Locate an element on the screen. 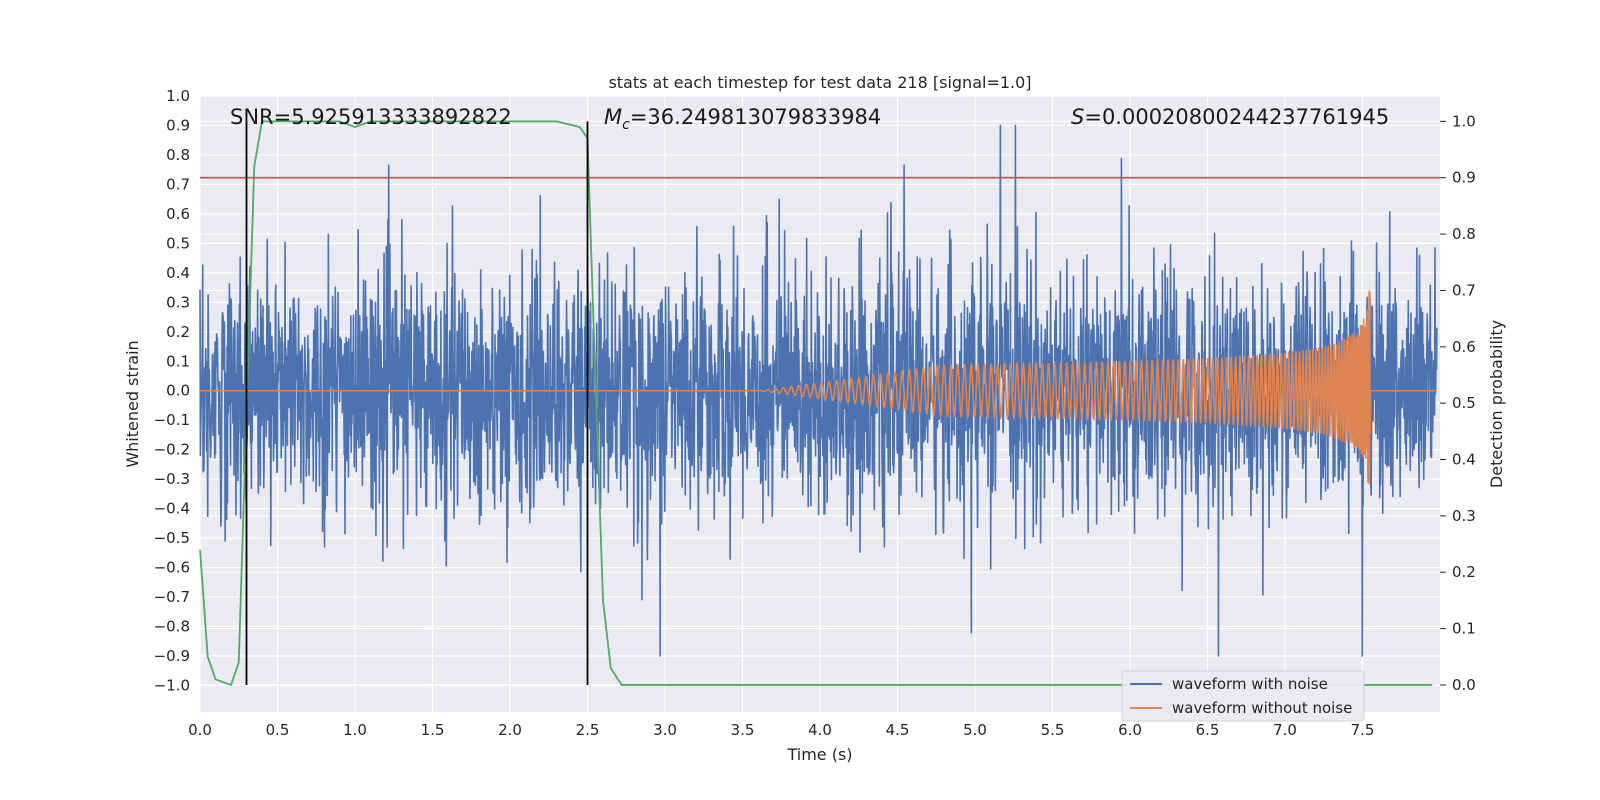  y-left-tick-label: 0.8 is located at coordinates (178, 155).